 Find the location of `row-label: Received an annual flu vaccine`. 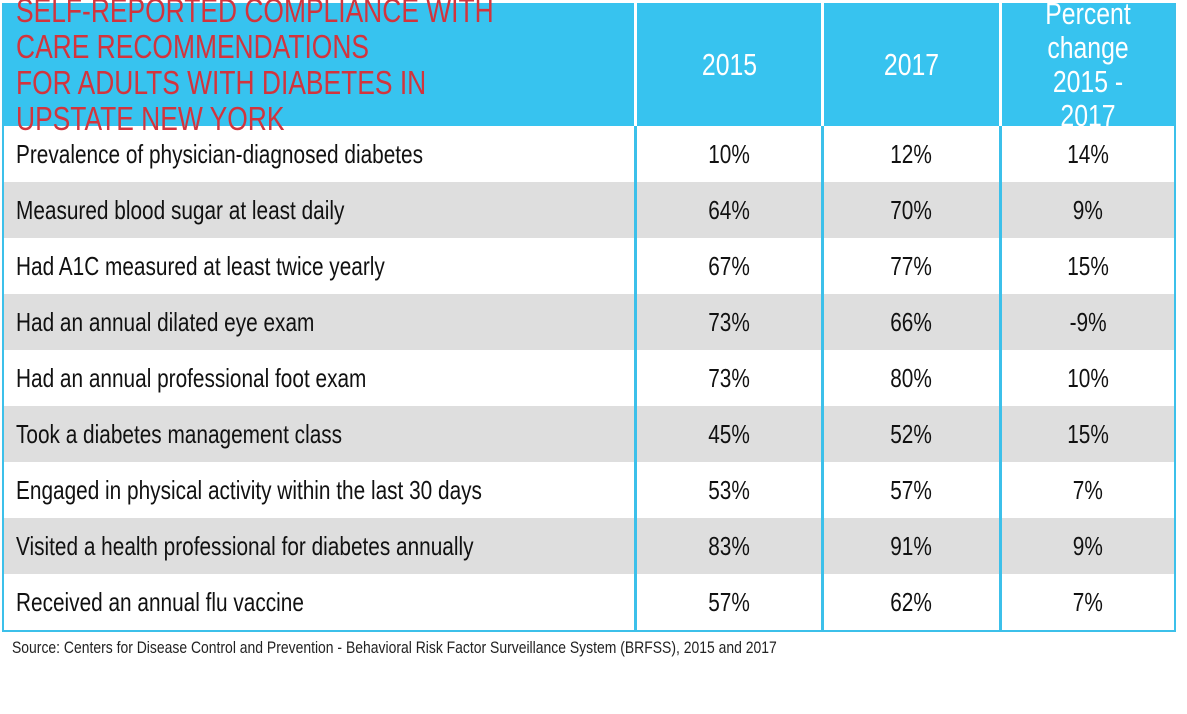

row-label: Received an annual flu vaccine is located at coordinates (160, 601).